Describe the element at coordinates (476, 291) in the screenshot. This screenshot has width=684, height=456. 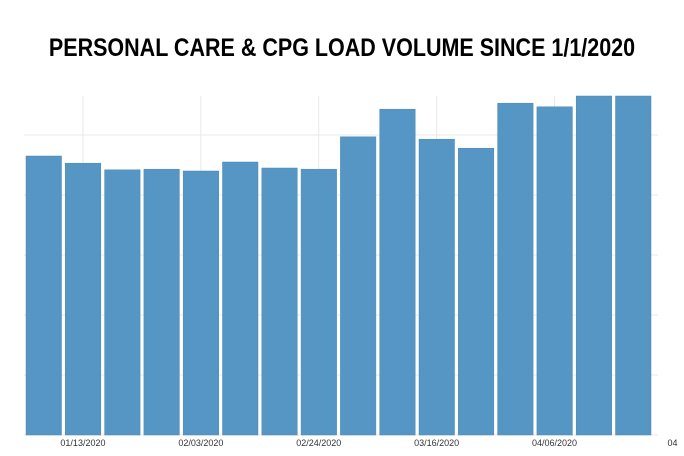
I see `bar-W12` at that location.